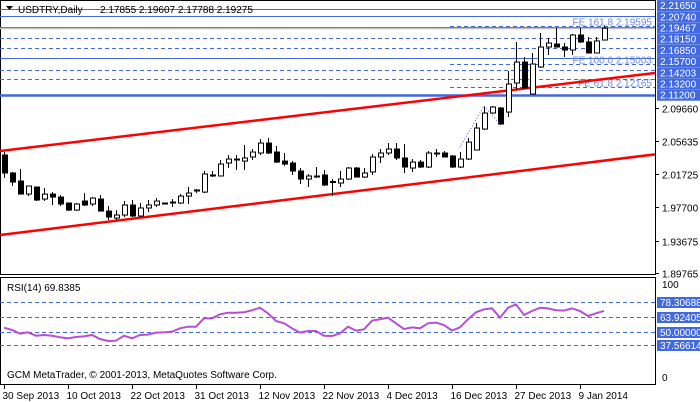  Describe the element at coordinates (680, 176) in the screenshot. I see `price-tick-label: 2.01725` at that location.